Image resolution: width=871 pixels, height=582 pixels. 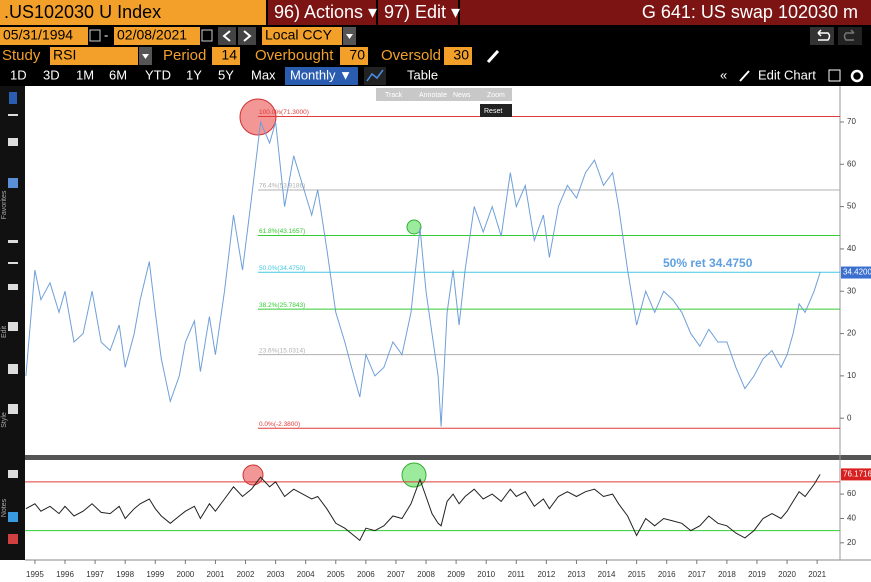 What do you see at coordinates (851, 542) in the screenshot?
I see `y-tick-label: 20` at bounding box center [851, 542].